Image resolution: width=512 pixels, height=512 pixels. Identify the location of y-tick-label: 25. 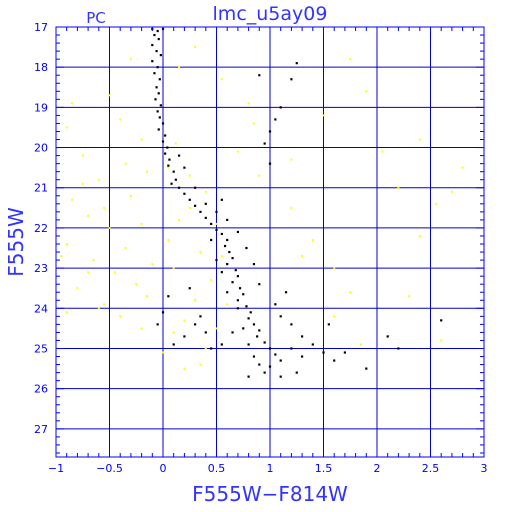
(41, 348).